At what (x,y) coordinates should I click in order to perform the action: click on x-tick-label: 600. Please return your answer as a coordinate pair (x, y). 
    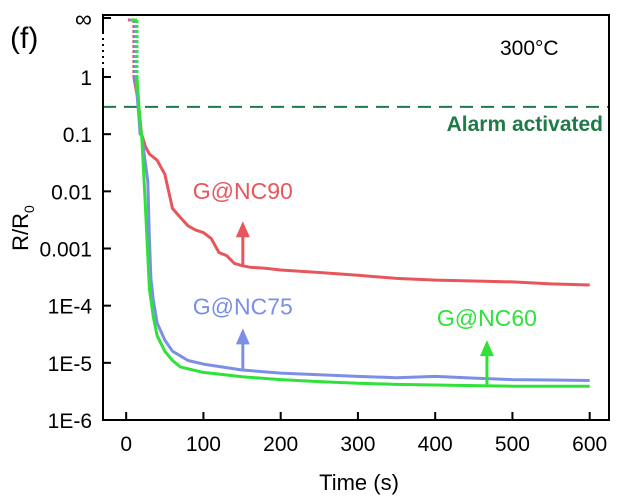
    Looking at the image, I should click on (589, 444).